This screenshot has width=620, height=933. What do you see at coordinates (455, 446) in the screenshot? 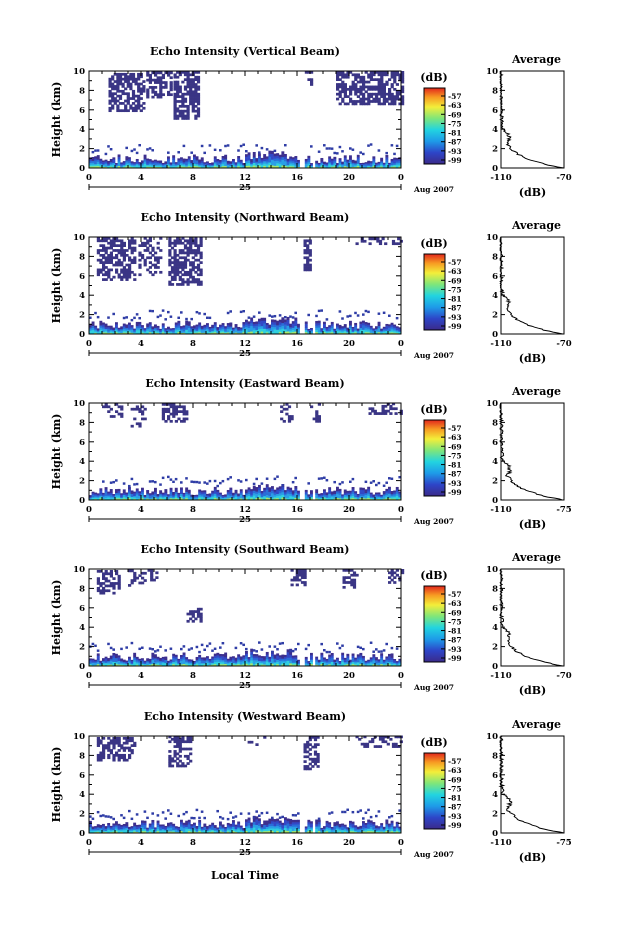
I see `colorbar-tick-label: -69` at bounding box center [455, 446].